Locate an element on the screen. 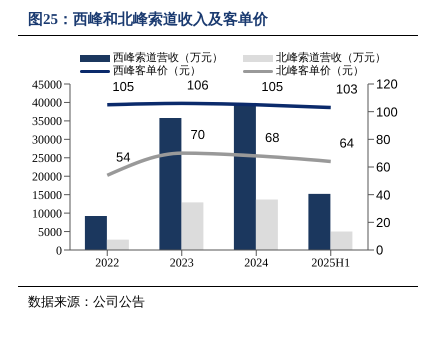 Image resolution: width=426 pixels, height=339 pixels. chart-title: 图25：西峰和北峰索道收入及客单价 is located at coordinates (148, 20).